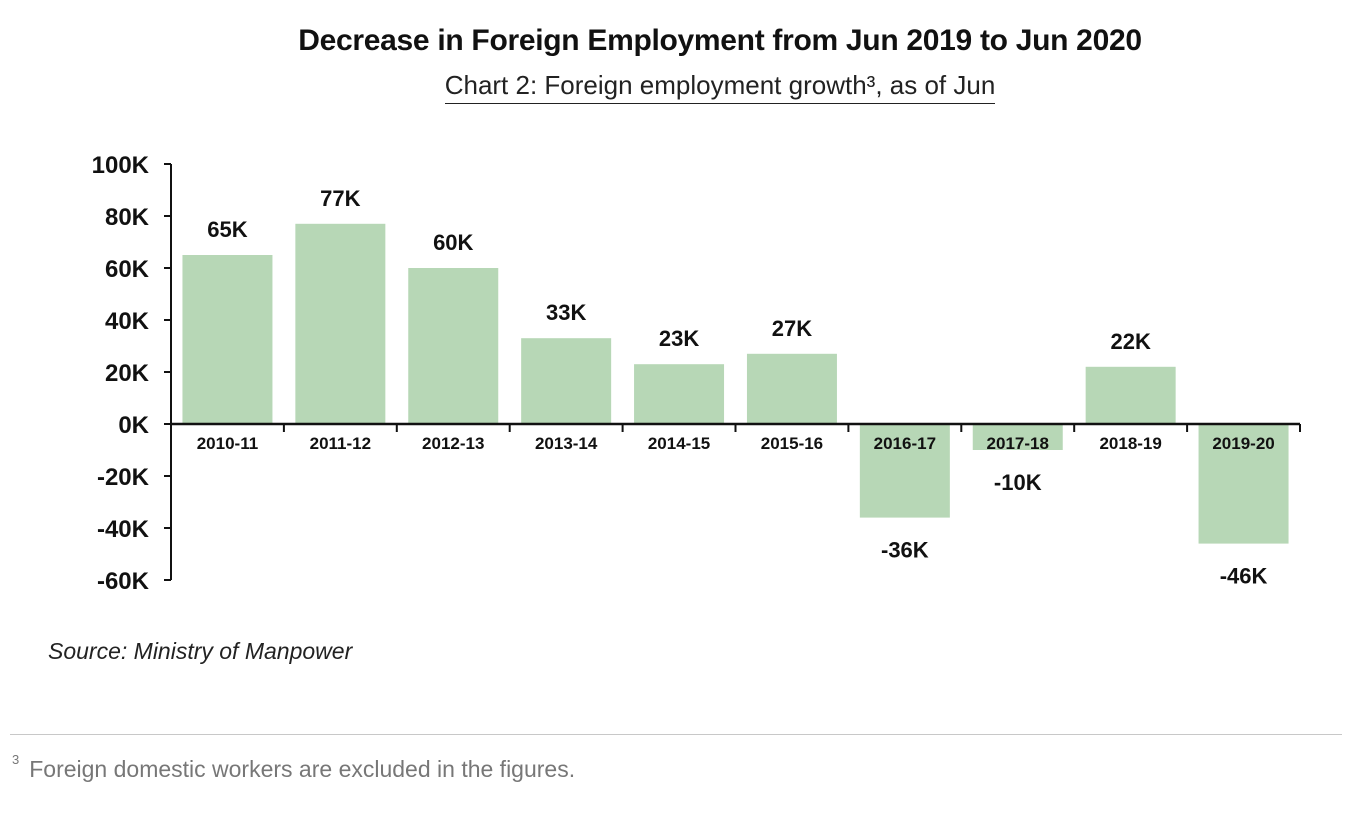 The width and height of the screenshot is (1350, 815). What do you see at coordinates (1130, 341) in the screenshot?
I see `data-label: 22K` at bounding box center [1130, 341].